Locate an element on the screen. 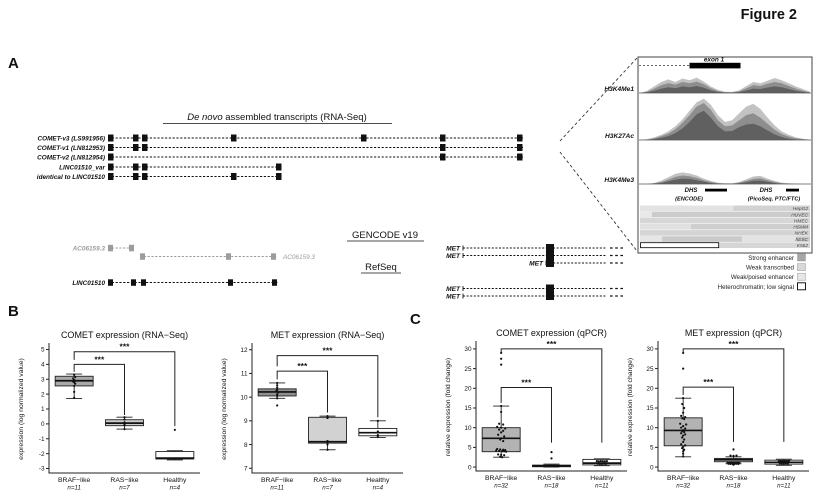  svg-text: COMET-v2 (LN812954) is located at coordinates (71, 157).